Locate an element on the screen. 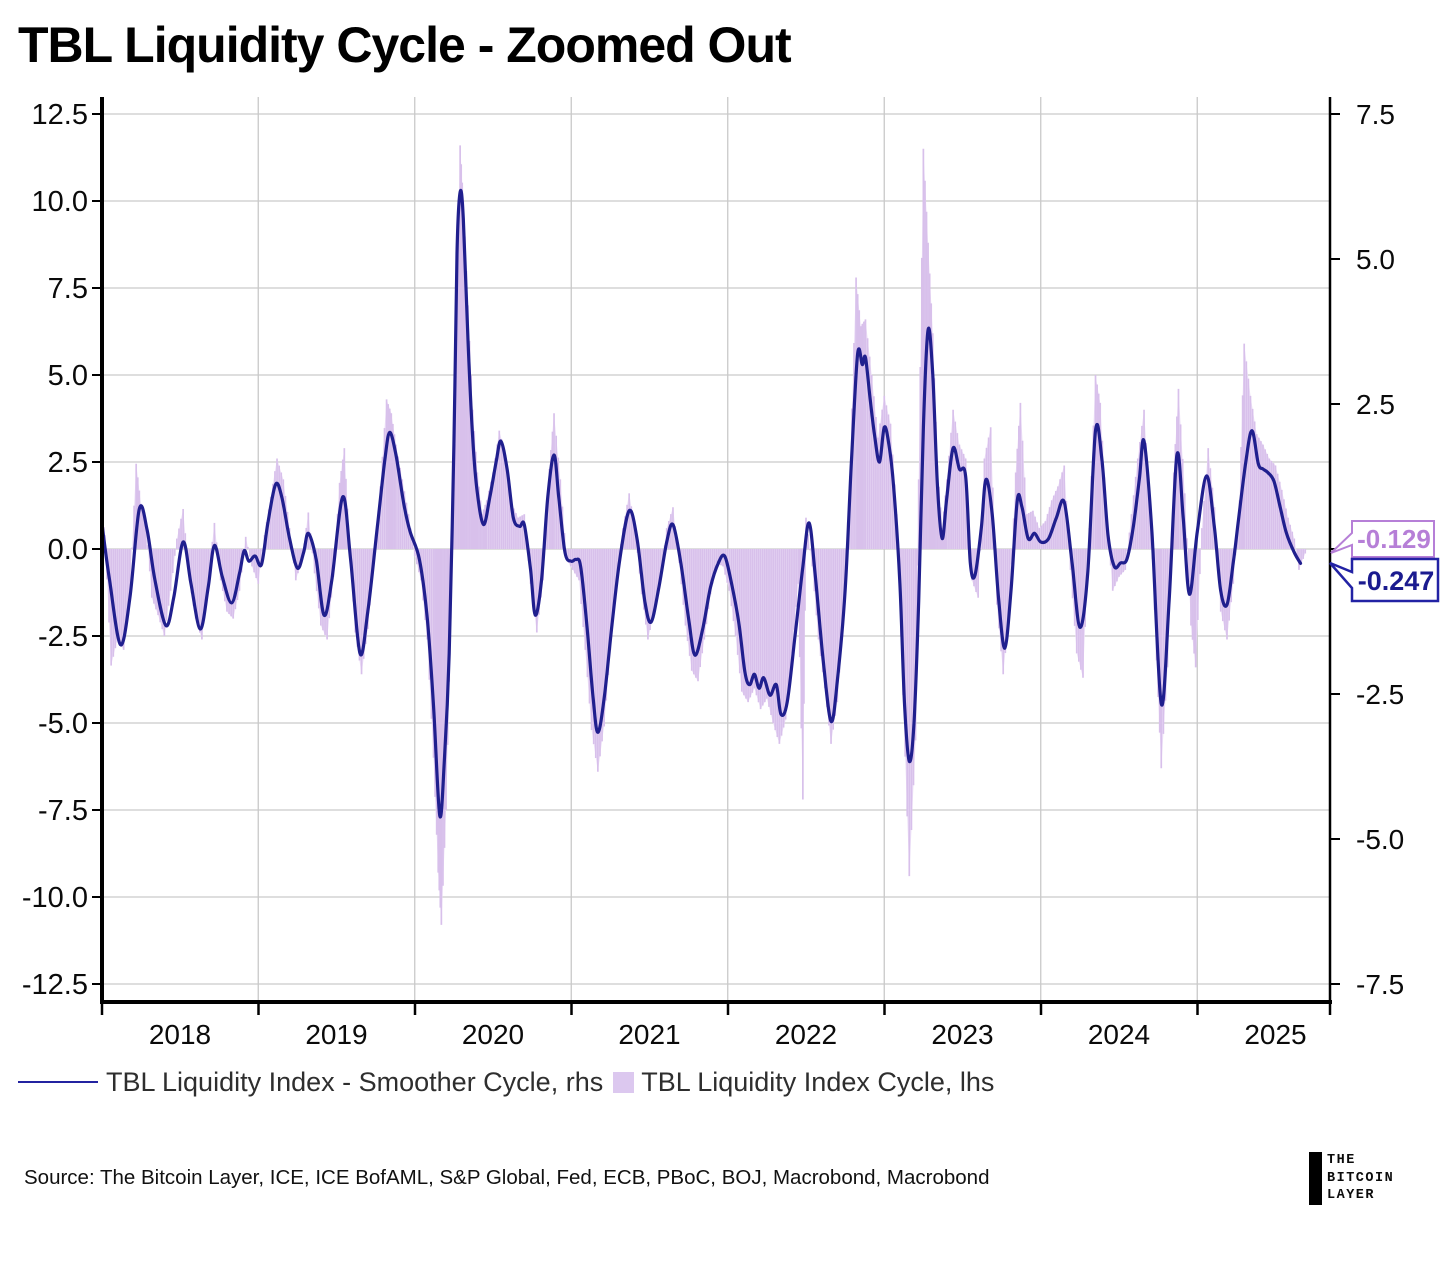 The height and width of the screenshot is (1262, 1456). callout-line-box is located at coordinates (1384, 580).